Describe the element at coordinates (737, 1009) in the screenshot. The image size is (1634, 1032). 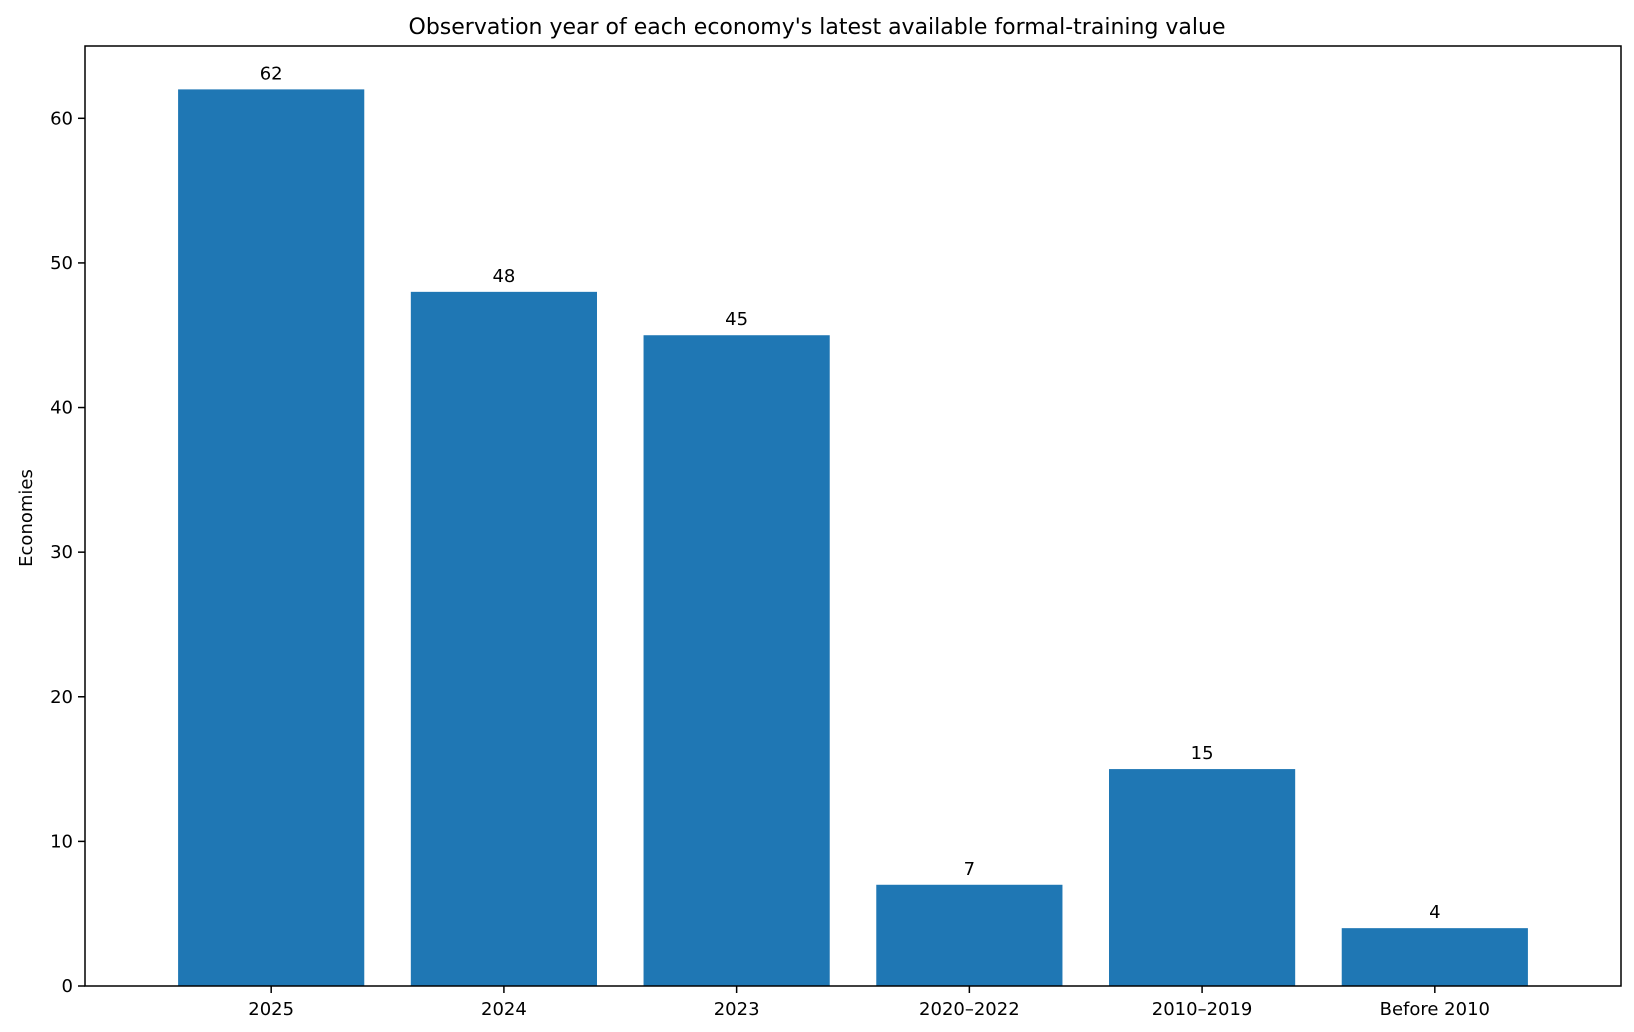
I see `x-tick-label-2: 2023` at that location.